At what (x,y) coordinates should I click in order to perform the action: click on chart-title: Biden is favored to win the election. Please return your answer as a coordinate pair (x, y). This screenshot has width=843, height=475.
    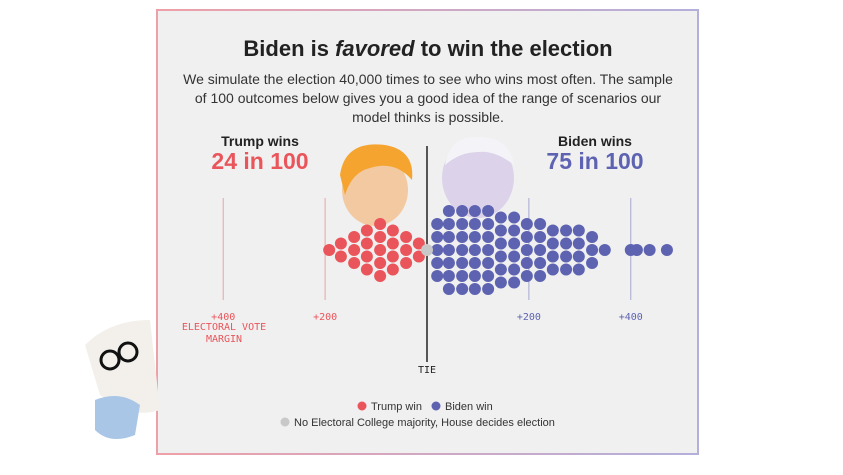
    Looking at the image, I should click on (428, 49).